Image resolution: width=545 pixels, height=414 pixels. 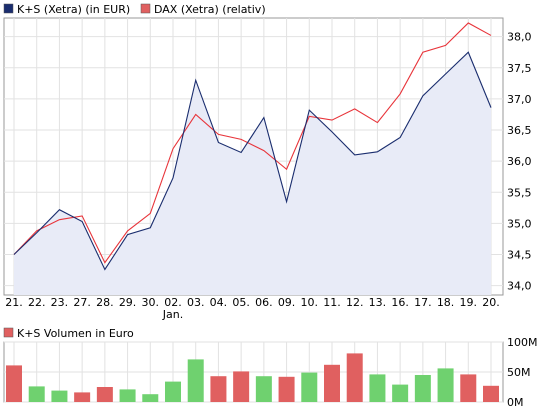 What do you see at coordinates (14, 302) in the screenshot?
I see `price-x-tick-label: 21.` at bounding box center [14, 302].